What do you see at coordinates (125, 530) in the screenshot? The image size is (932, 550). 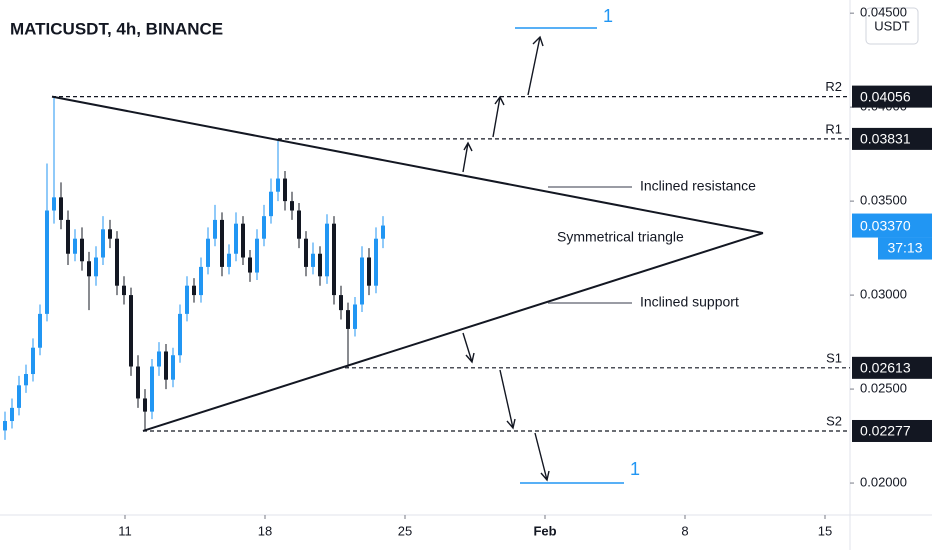 I see `x-tick-label: 11` at bounding box center [125, 530].